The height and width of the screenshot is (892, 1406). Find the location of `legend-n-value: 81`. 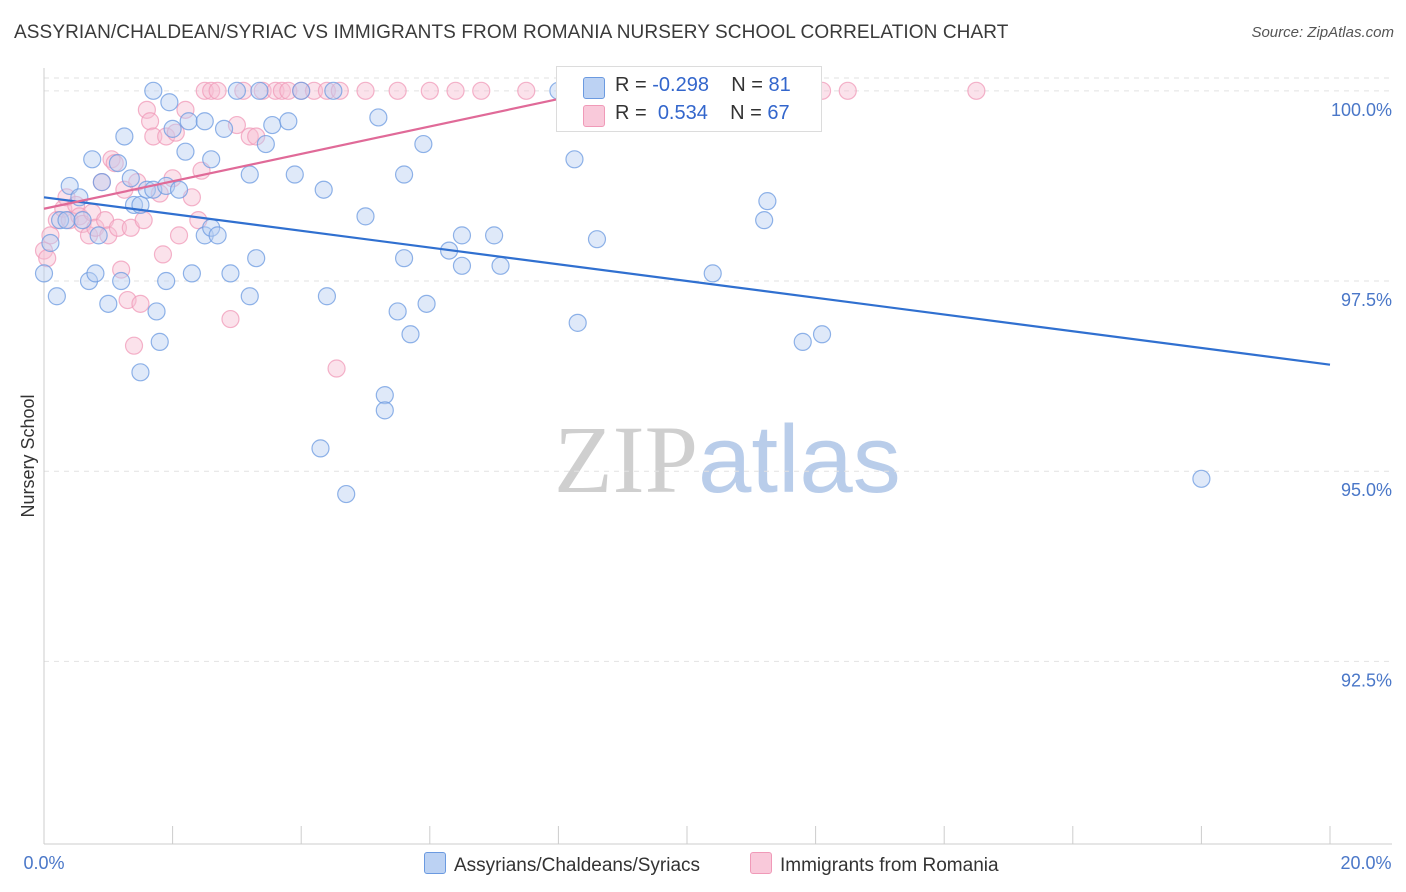

legend-n-value: 81 is located at coordinates (779, 85).